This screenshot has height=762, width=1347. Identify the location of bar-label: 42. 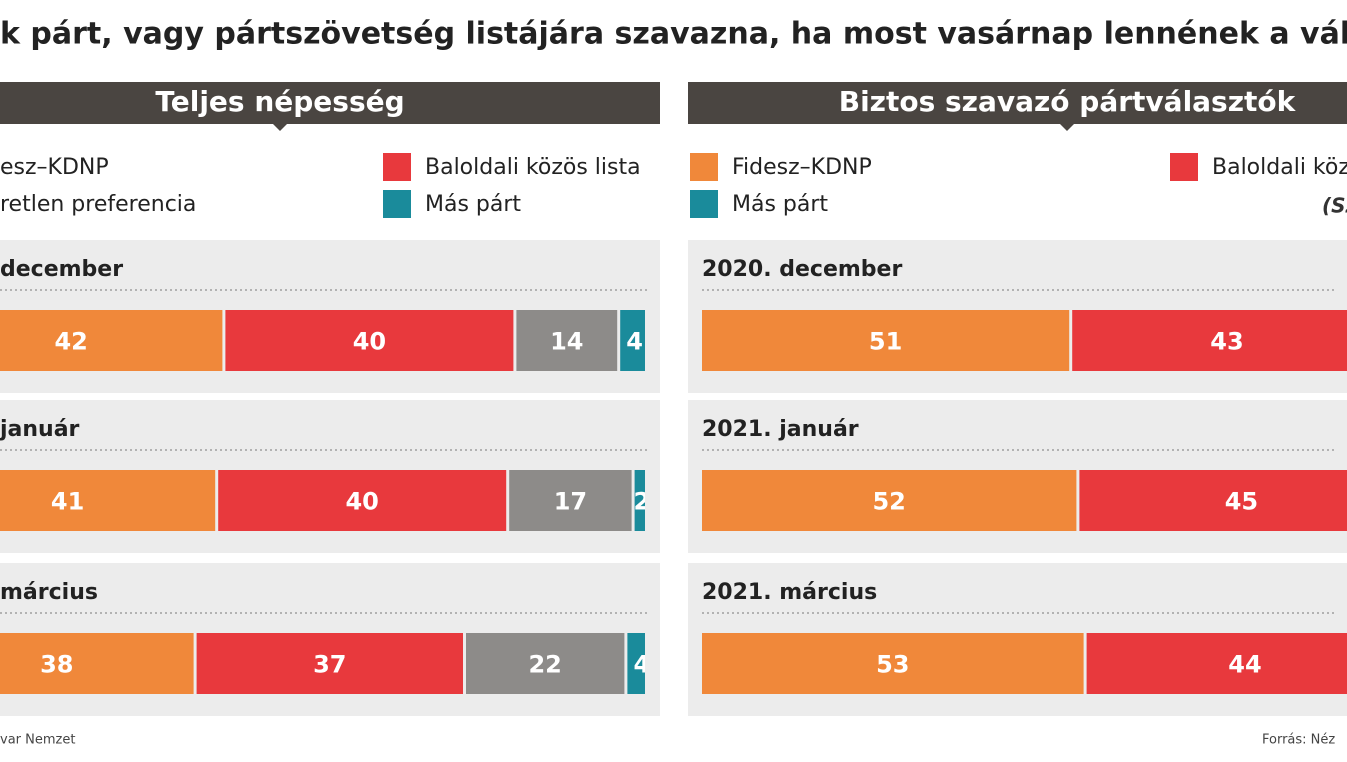
(70, 342).